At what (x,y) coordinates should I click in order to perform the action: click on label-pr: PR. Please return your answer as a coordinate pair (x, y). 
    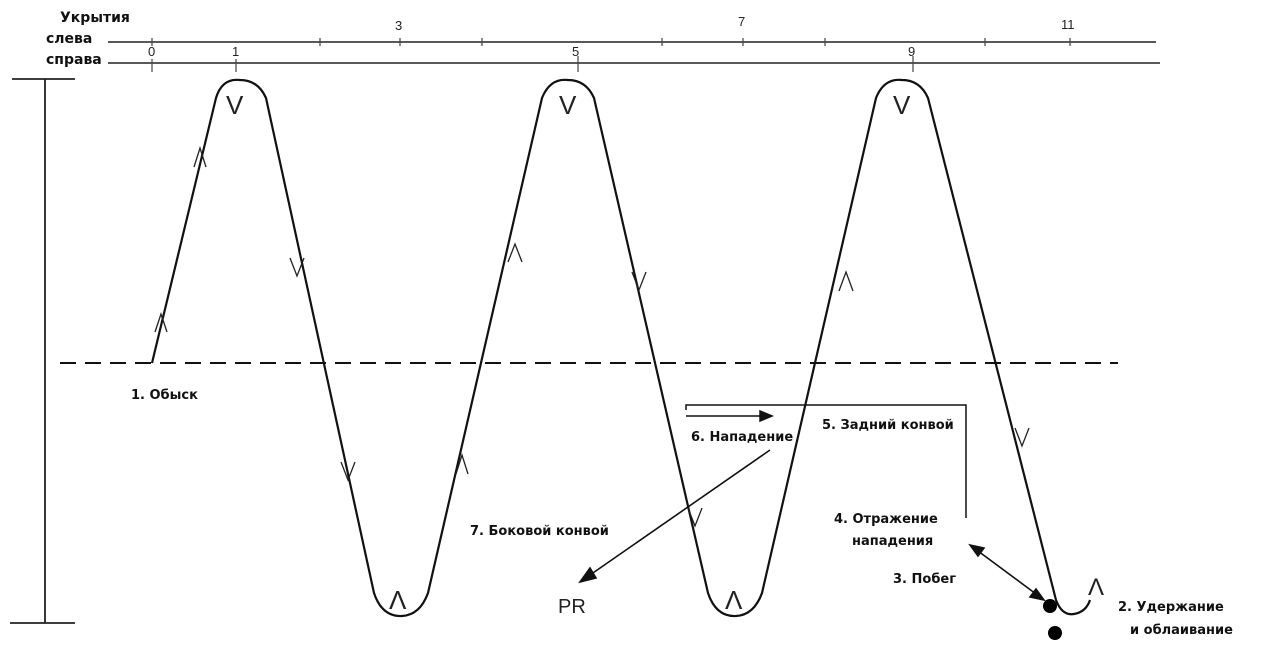
    Looking at the image, I should click on (572, 607).